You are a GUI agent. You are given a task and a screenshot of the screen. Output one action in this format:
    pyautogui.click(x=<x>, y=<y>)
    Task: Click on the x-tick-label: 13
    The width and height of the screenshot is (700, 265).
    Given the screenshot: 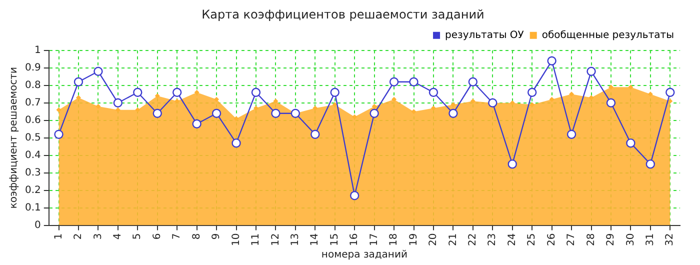 What is the action you would take?
    pyautogui.click(x=296, y=239)
    